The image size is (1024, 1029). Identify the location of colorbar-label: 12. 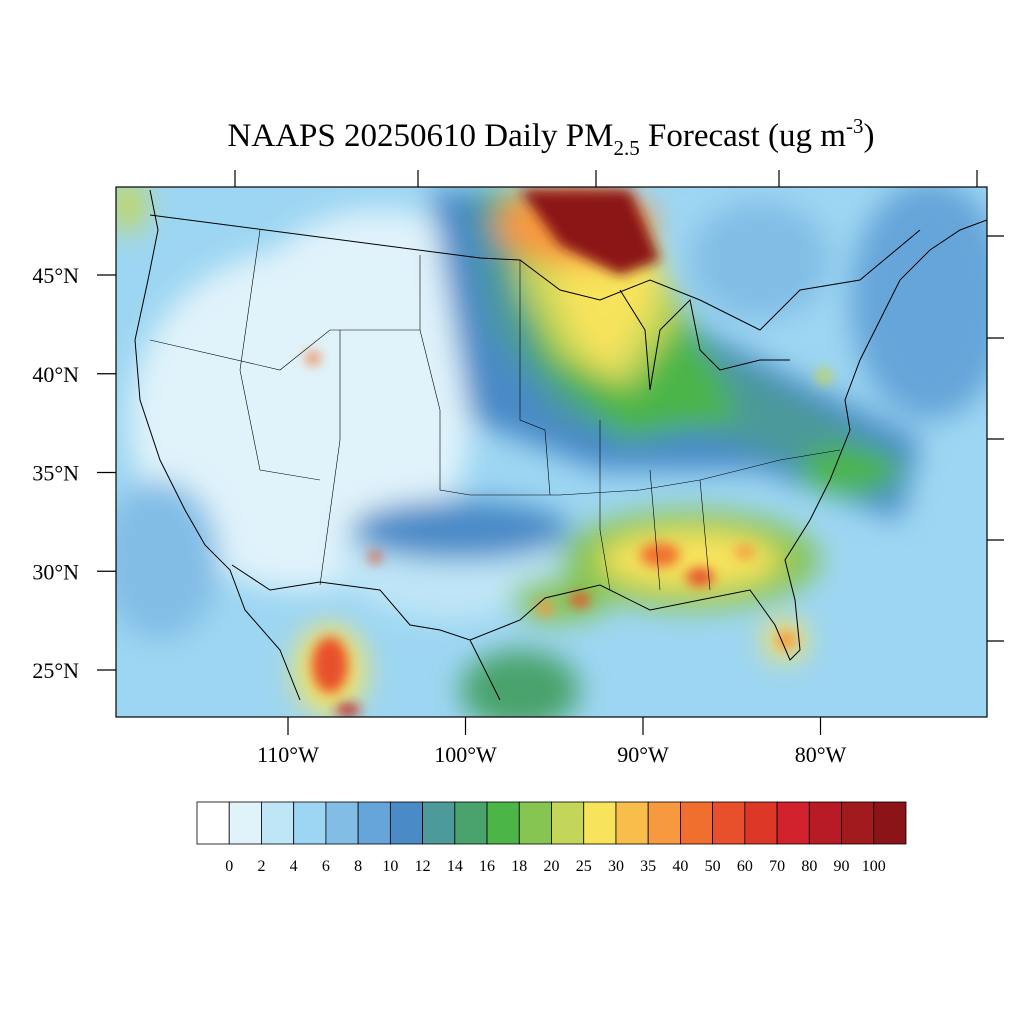
(423, 866).